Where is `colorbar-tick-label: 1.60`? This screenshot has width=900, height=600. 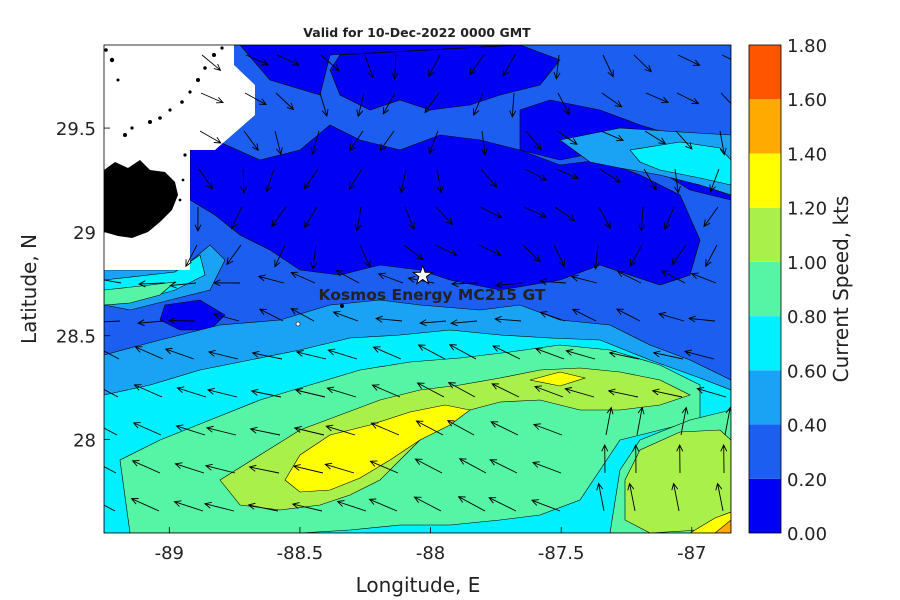 colorbar-tick-label: 1.60 is located at coordinates (807, 100).